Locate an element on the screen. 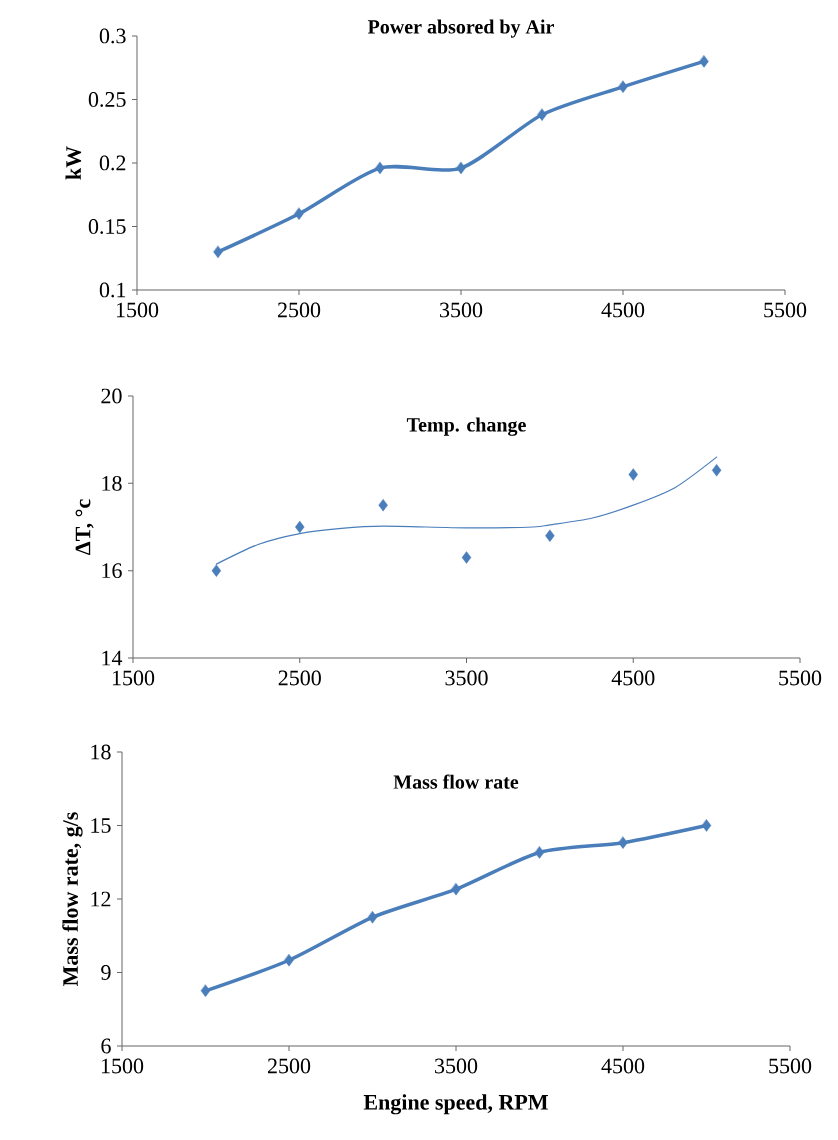 Image resolution: width=838 pixels, height=1140 pixels. chart-title: Power absored by Air is located at coordinates (460, 28).